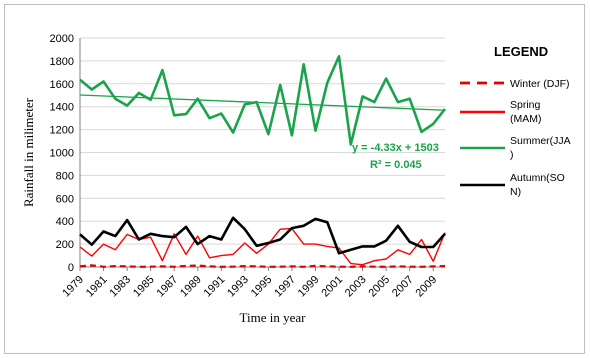 This screenshot has height=358, width=590. Describe the element at coordinates (525, 105) in the screenshot. I see `legend-label: Spring` at that location.